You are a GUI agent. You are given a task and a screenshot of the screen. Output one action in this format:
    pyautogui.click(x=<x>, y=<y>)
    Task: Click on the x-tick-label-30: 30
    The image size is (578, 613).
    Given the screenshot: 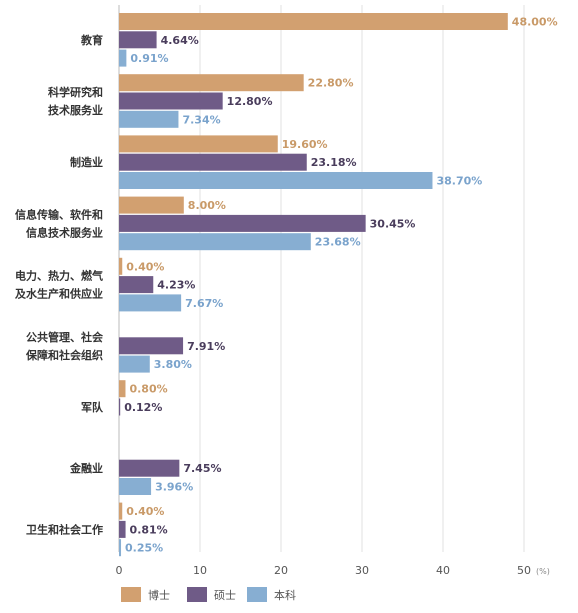 What is the action you would take?
    pyautogui.click(x=362, y=570)
    